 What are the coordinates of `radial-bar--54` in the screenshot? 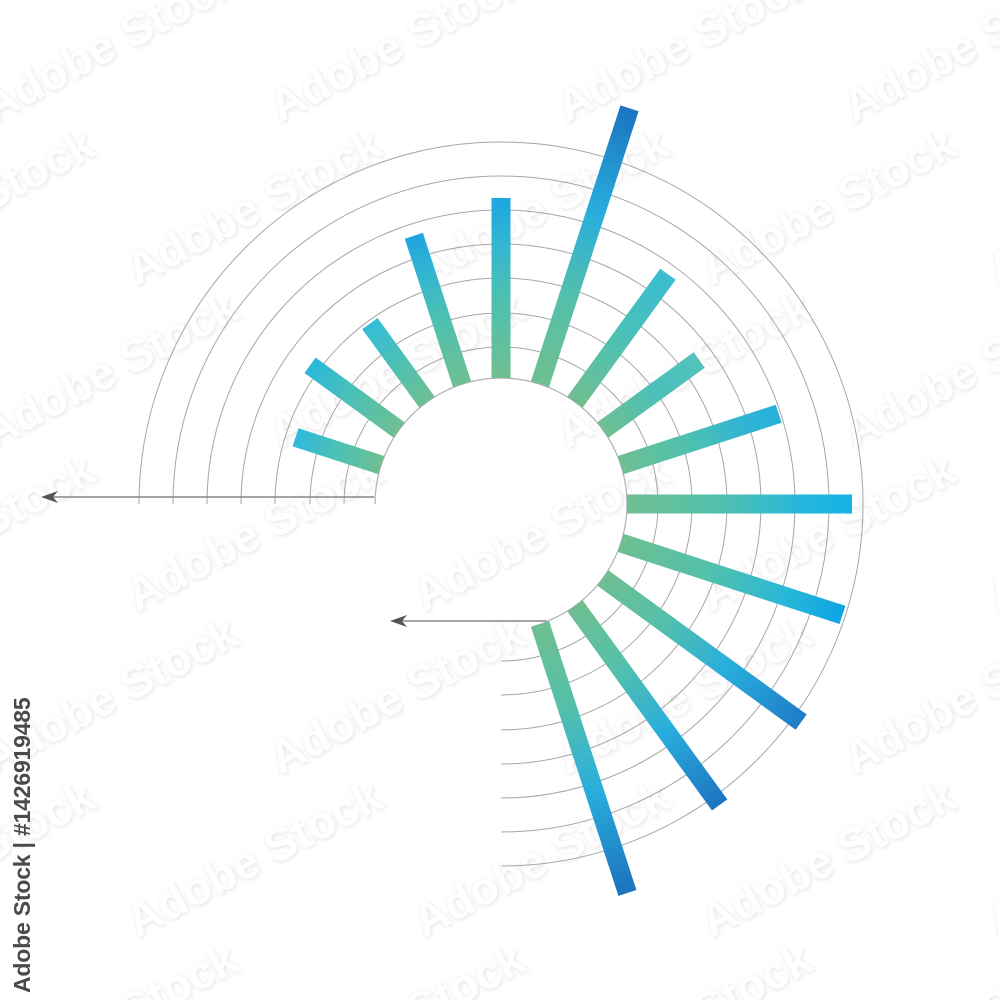 It's located at (647, 705).